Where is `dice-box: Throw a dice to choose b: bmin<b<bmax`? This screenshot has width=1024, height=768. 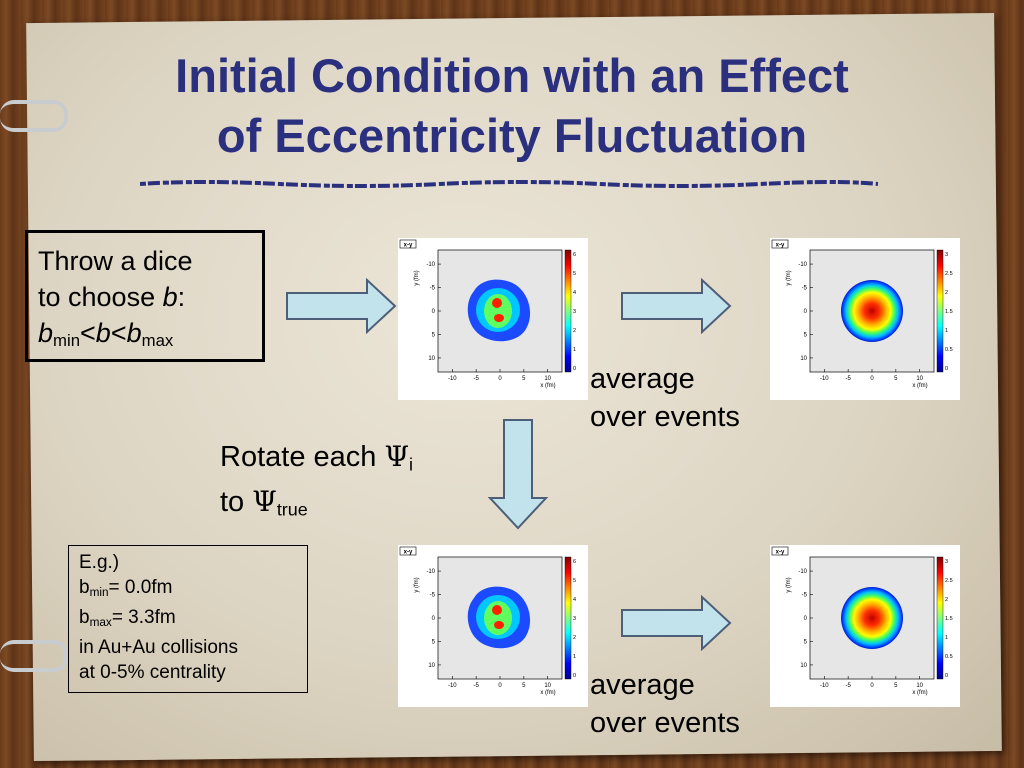 dice-box: Throw a dice to choose b: bmin<b<bmax is located at coordinates (145, 296).